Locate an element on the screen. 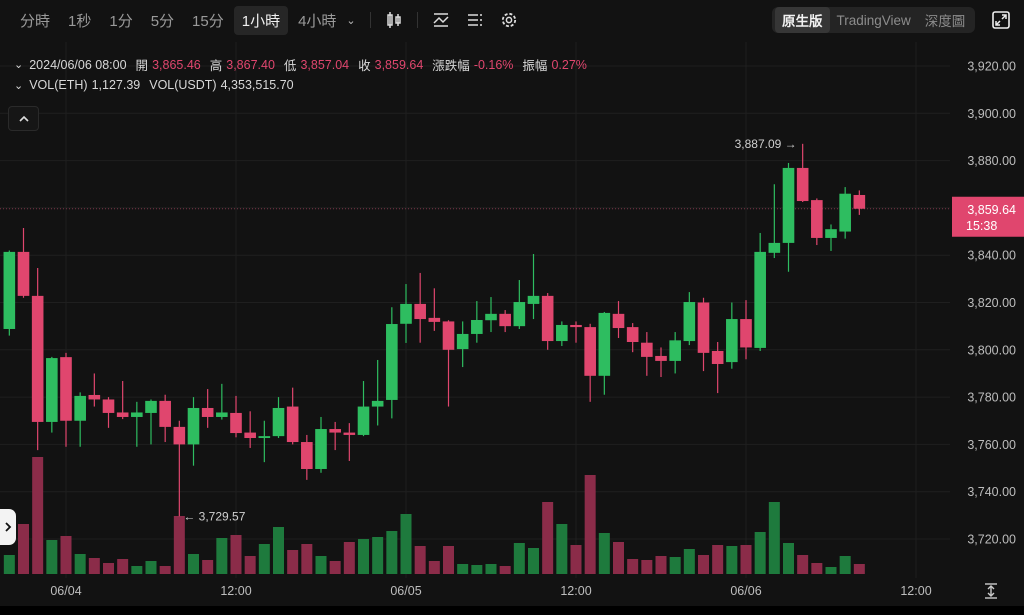 The image size is (1024, 615). fit-scale-icon is located at coordinates (991, 591).